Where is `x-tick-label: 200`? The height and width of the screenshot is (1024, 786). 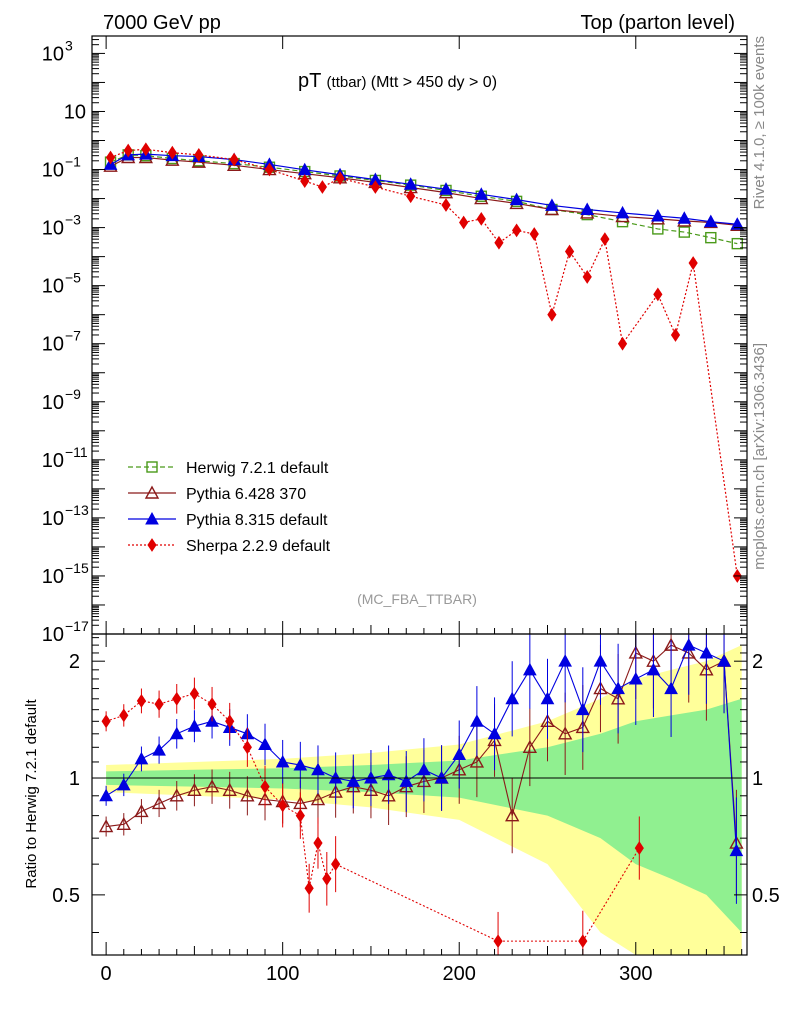 x-tick-label: 200 is located at coordinates (459, 974).